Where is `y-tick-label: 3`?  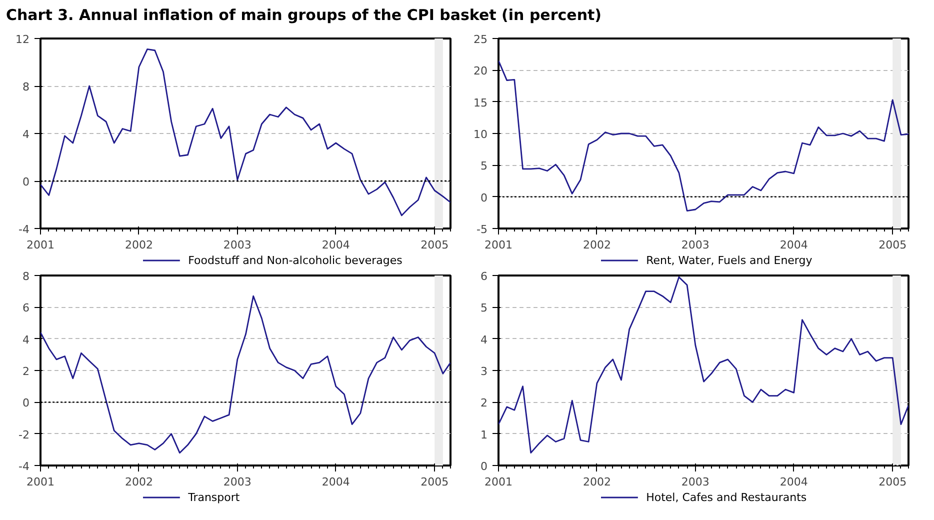 y-tick-label: 3 is located at coordinates (484, 371).